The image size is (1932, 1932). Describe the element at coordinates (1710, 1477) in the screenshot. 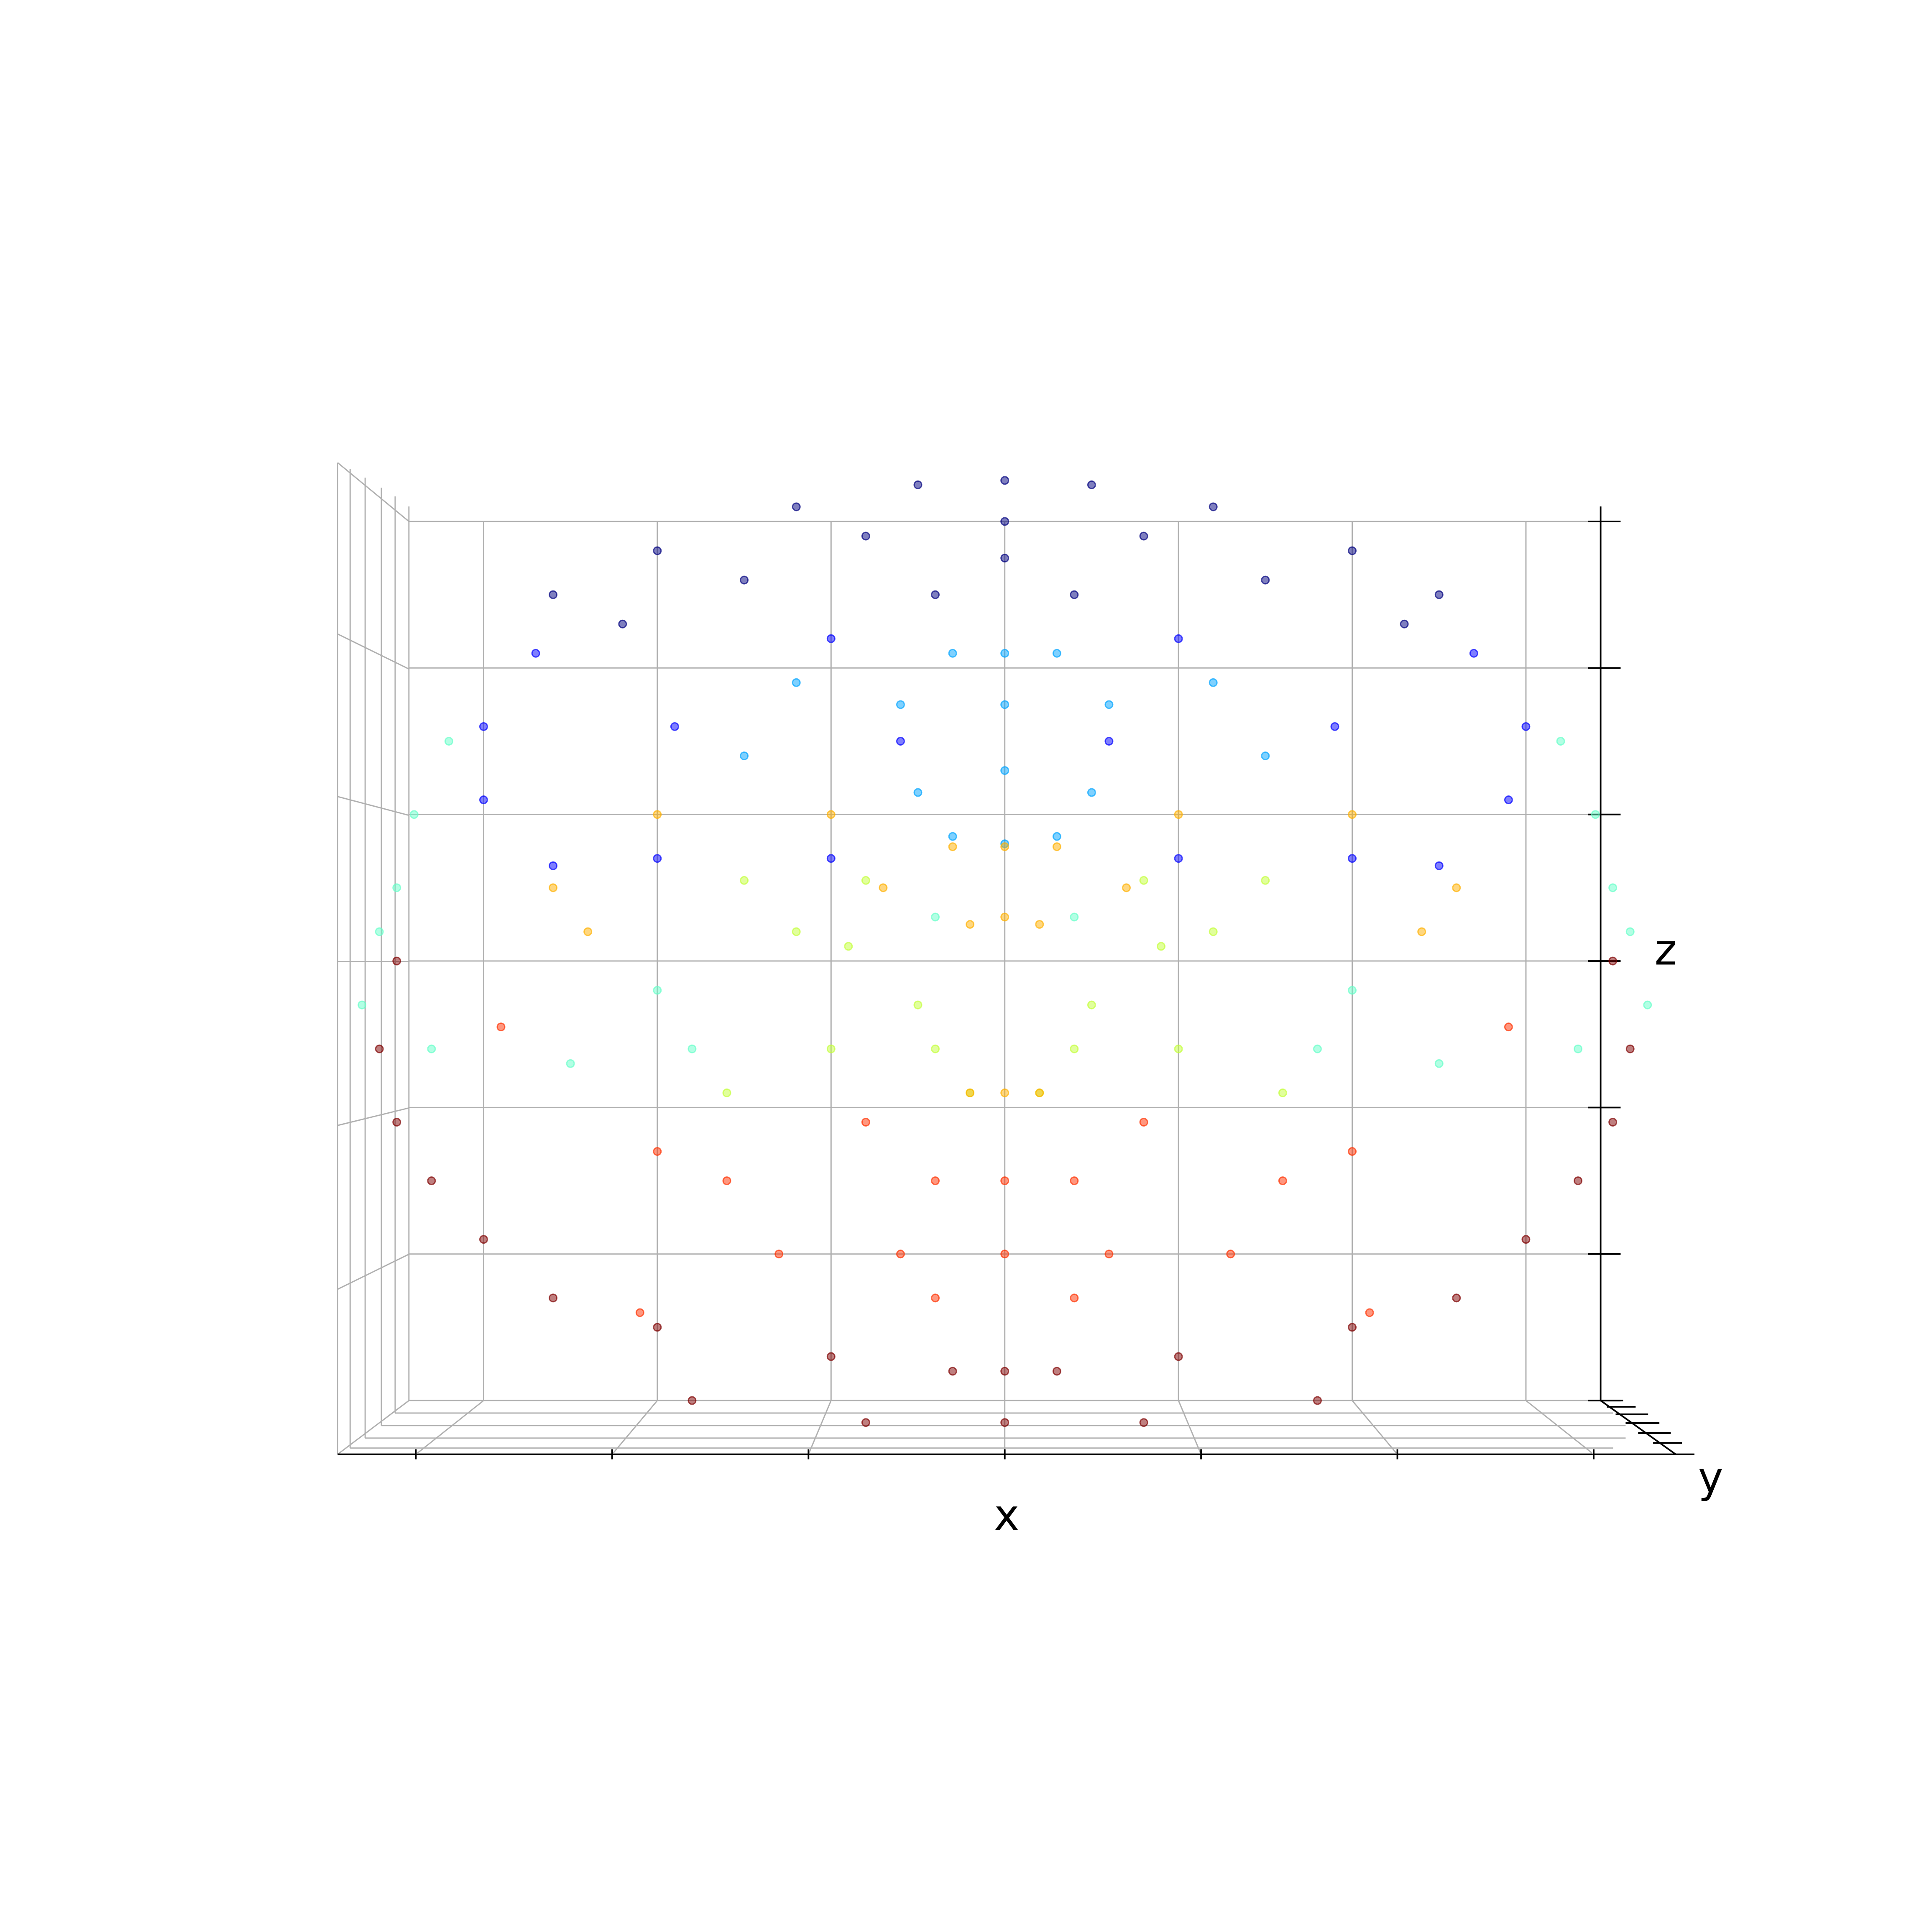

I see `y-axis-label: y` at that location.